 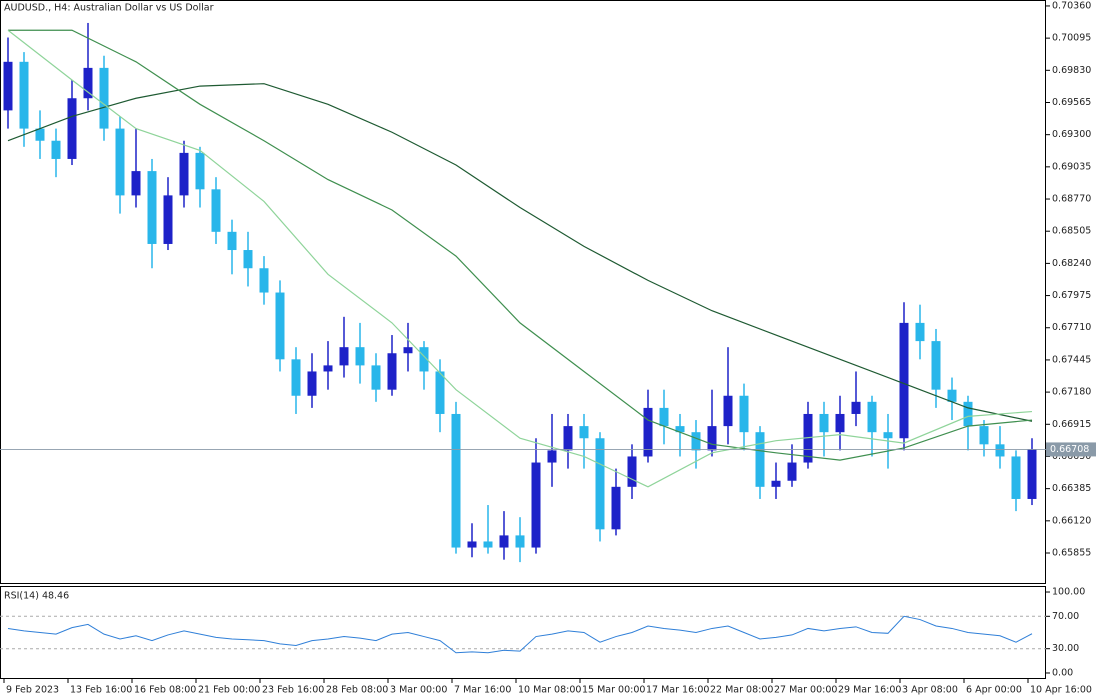 What do you see at coordinates (1071, 327) in the screenshot?
I see `y-tick-label: 0.67710` at bounding box center [1071, 327].